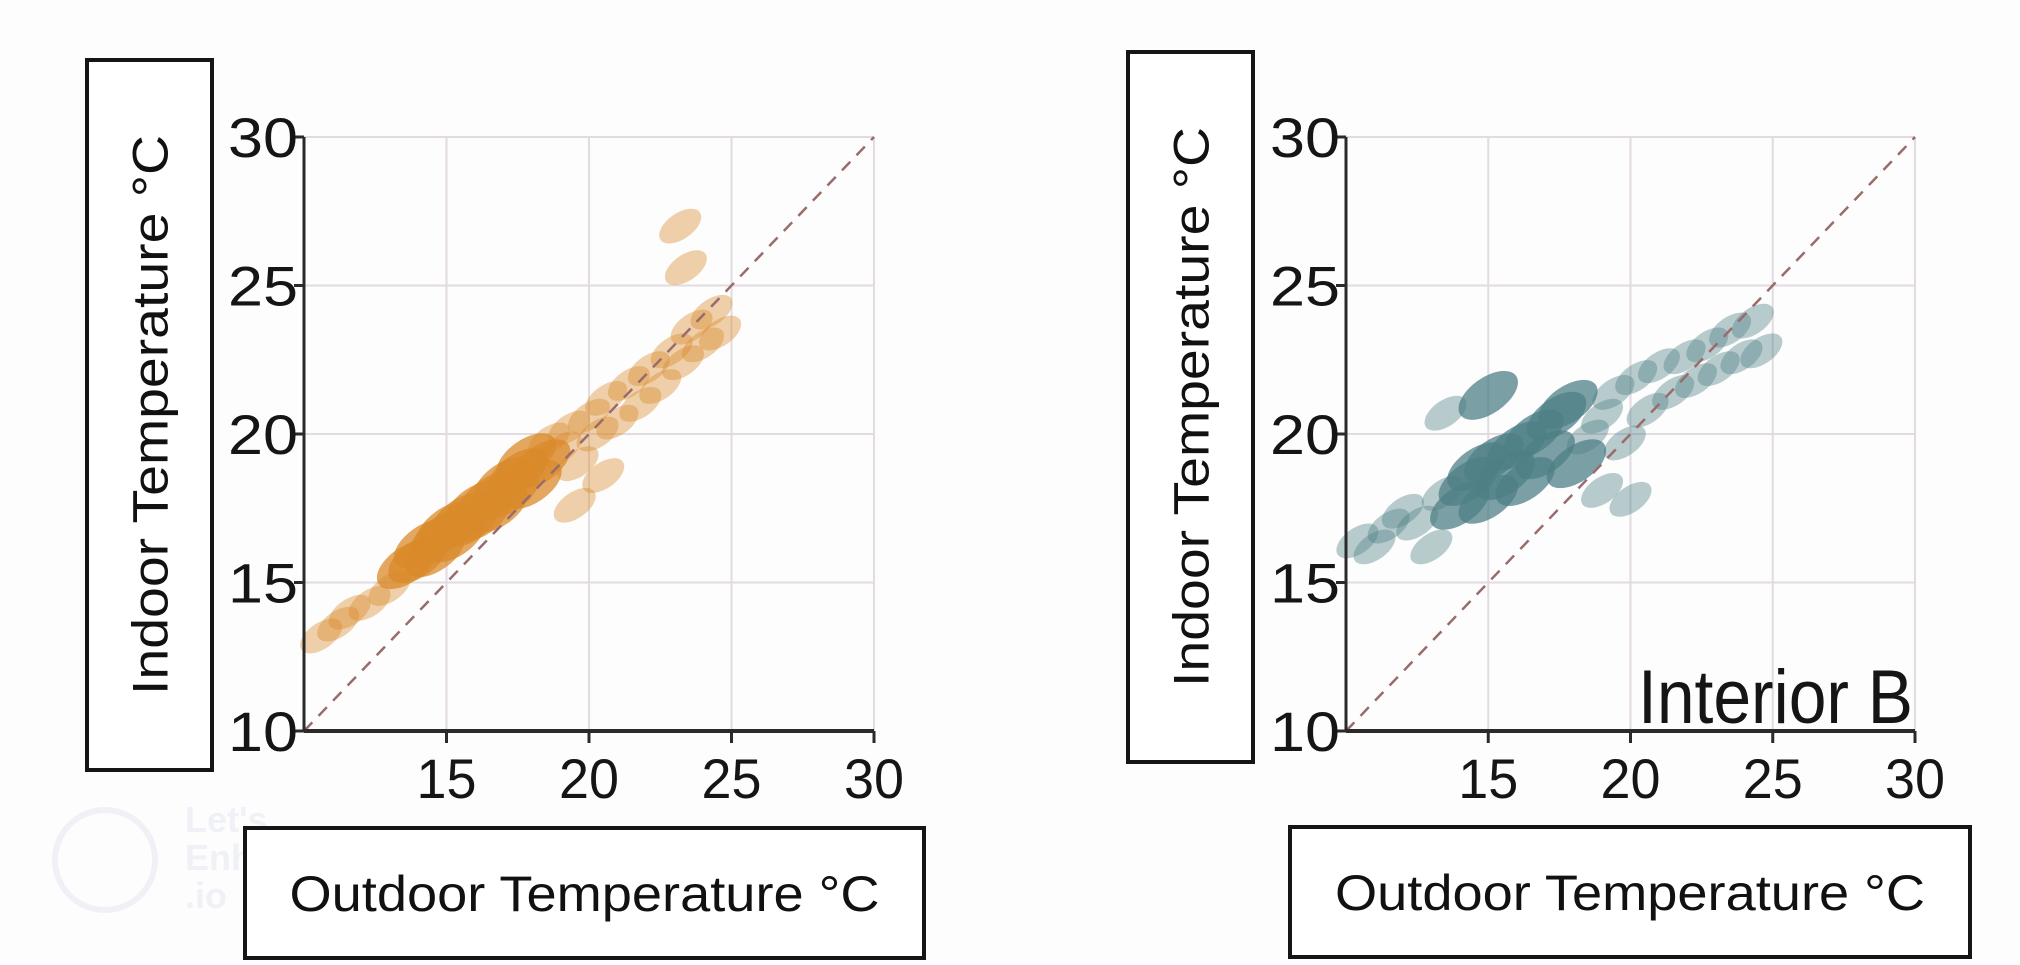 The image size is (2020, 965). I want to click on watermark-line: .io, so click(206, 895).